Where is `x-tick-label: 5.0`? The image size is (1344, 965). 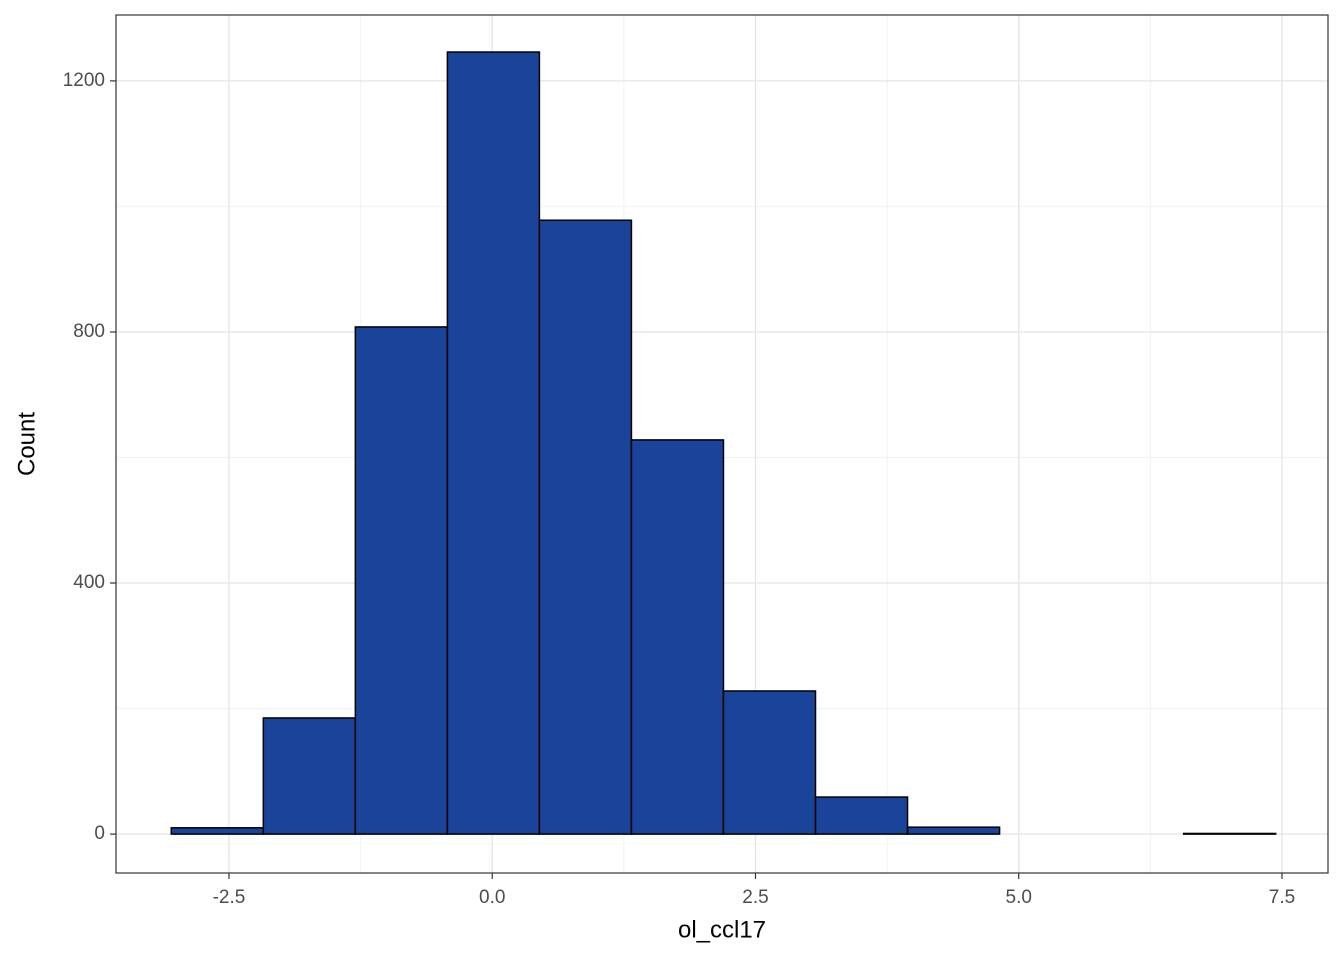 x-tick-label: 5.0 is located at coordinates (1019, 897).